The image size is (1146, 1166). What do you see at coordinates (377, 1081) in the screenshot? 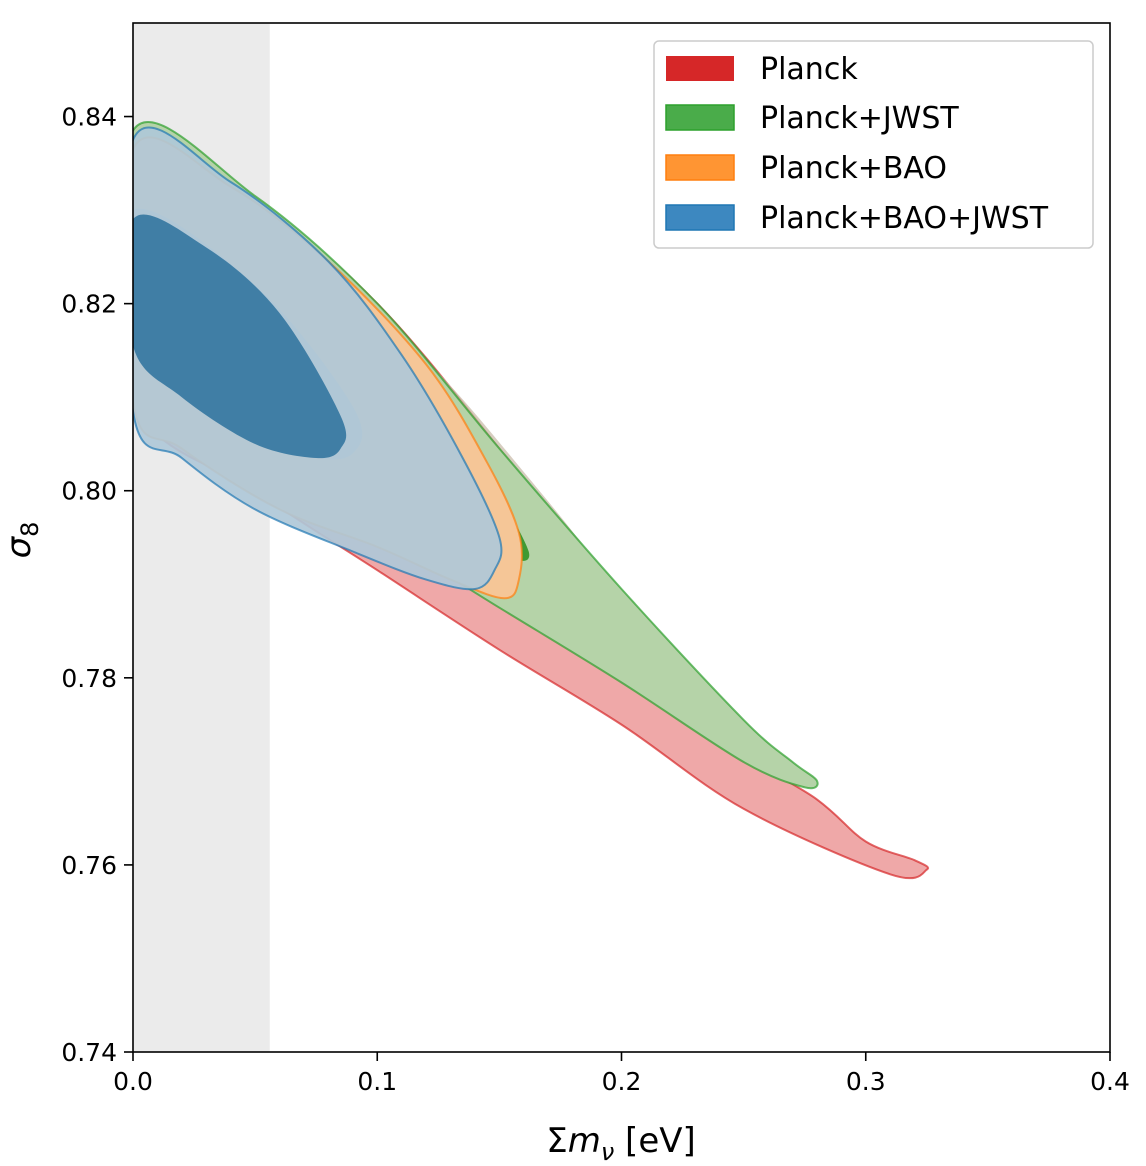
I see `x-tick-label: 0.1` at bounding box center [377, 1081].